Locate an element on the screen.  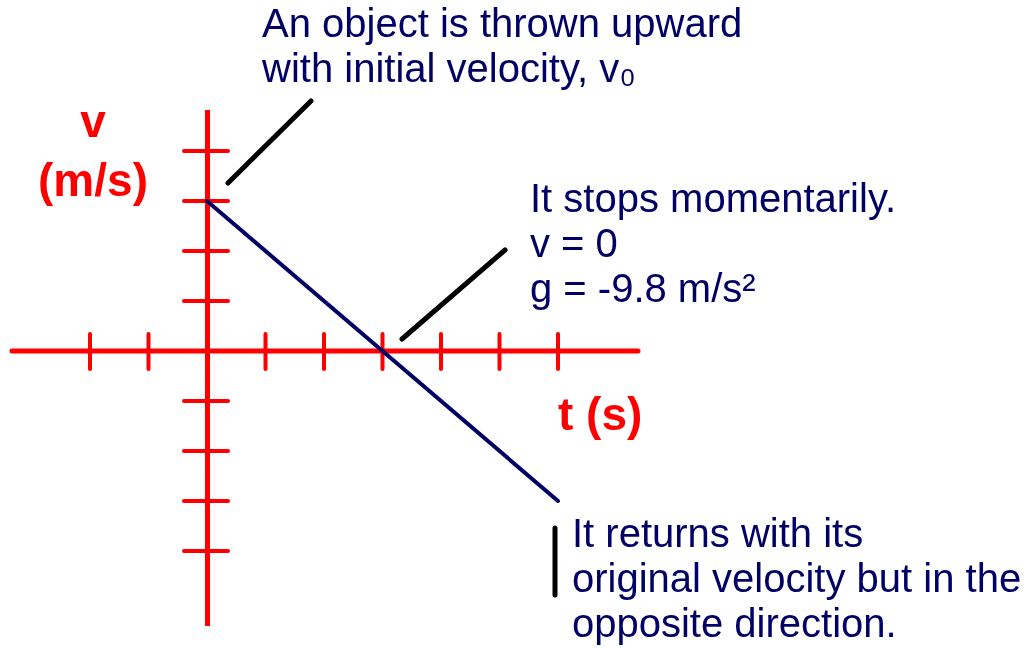
text: It returns with its original velocity but in the opposite direction. is located at coordinates (797, 578).